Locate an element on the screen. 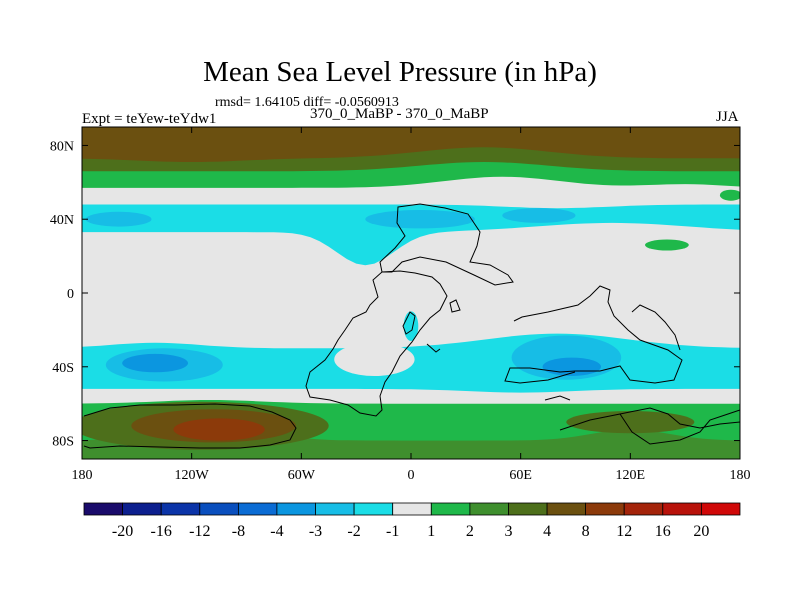 This screenshot has width=800, height=600. season-label: JJA is located at coordinates (727, 117).